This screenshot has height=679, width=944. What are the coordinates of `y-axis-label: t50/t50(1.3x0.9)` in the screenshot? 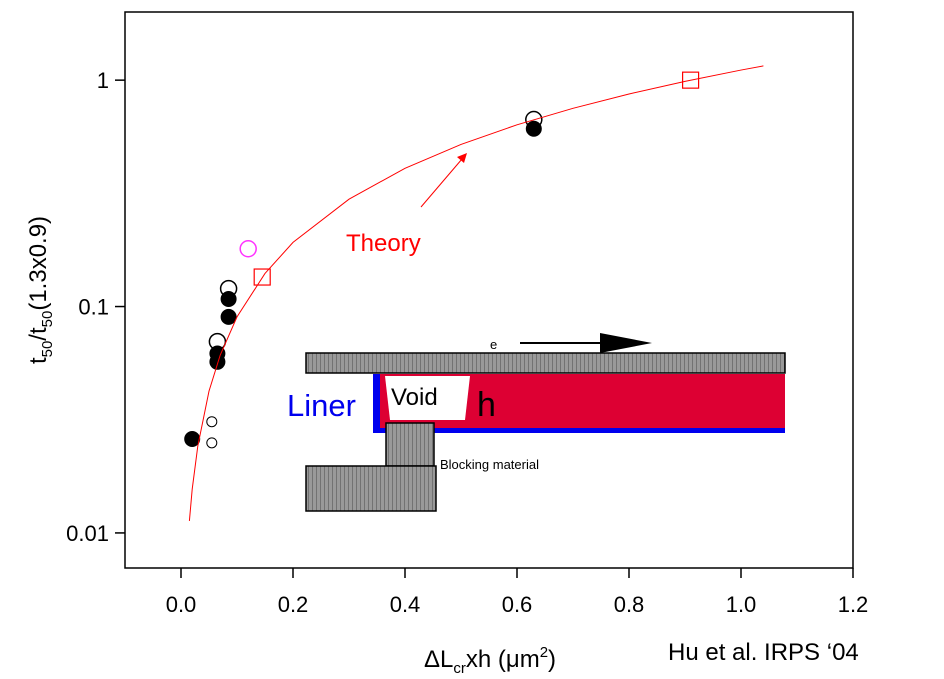 It's located at (40, 290).